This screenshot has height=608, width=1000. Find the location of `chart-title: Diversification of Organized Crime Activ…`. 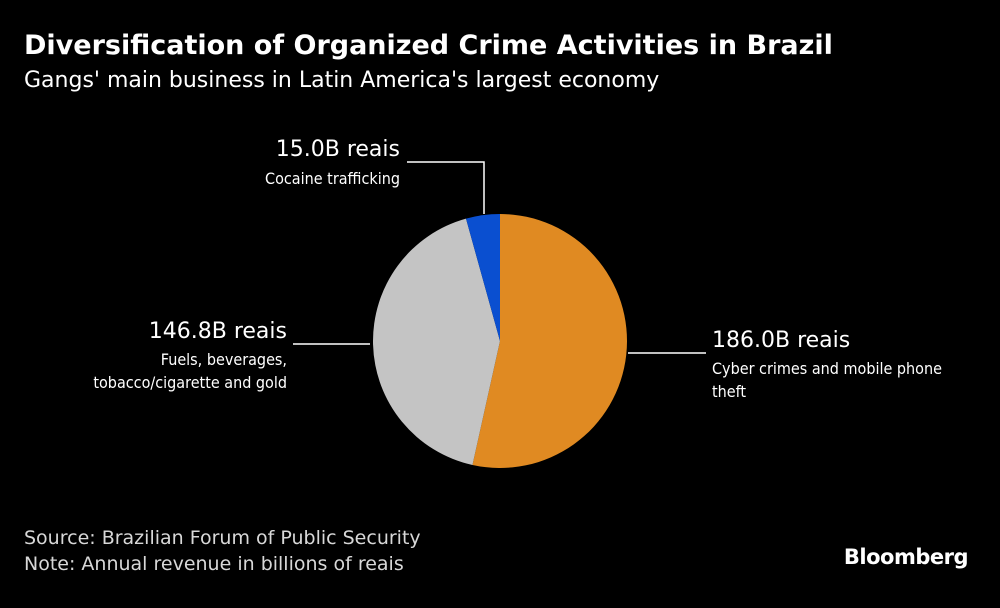

chart-title: Diversification of Organized Crime Activ… is located at coordinates (428, 45).